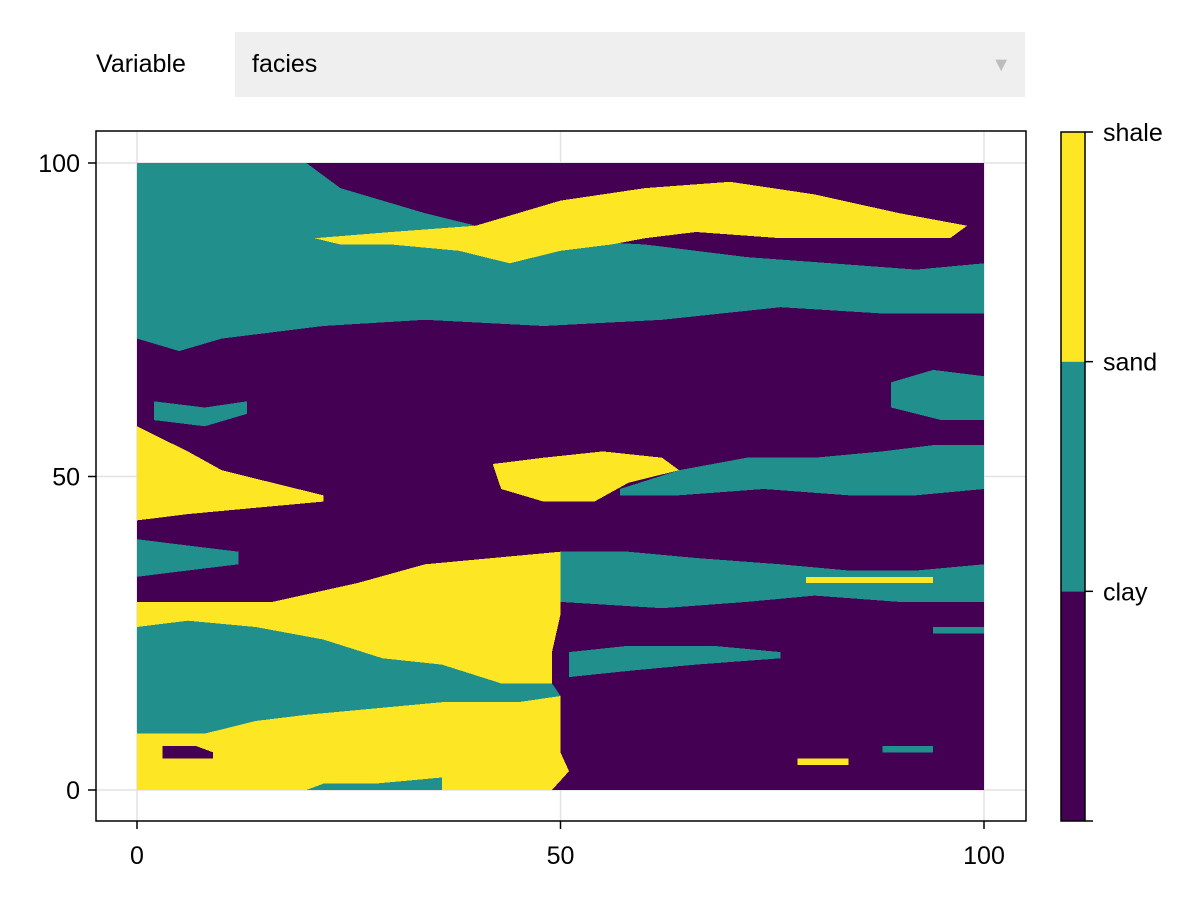 This screenshot has height=900, width=1200. I want to click on colorbar-segment-shale, so click(1073, 247).